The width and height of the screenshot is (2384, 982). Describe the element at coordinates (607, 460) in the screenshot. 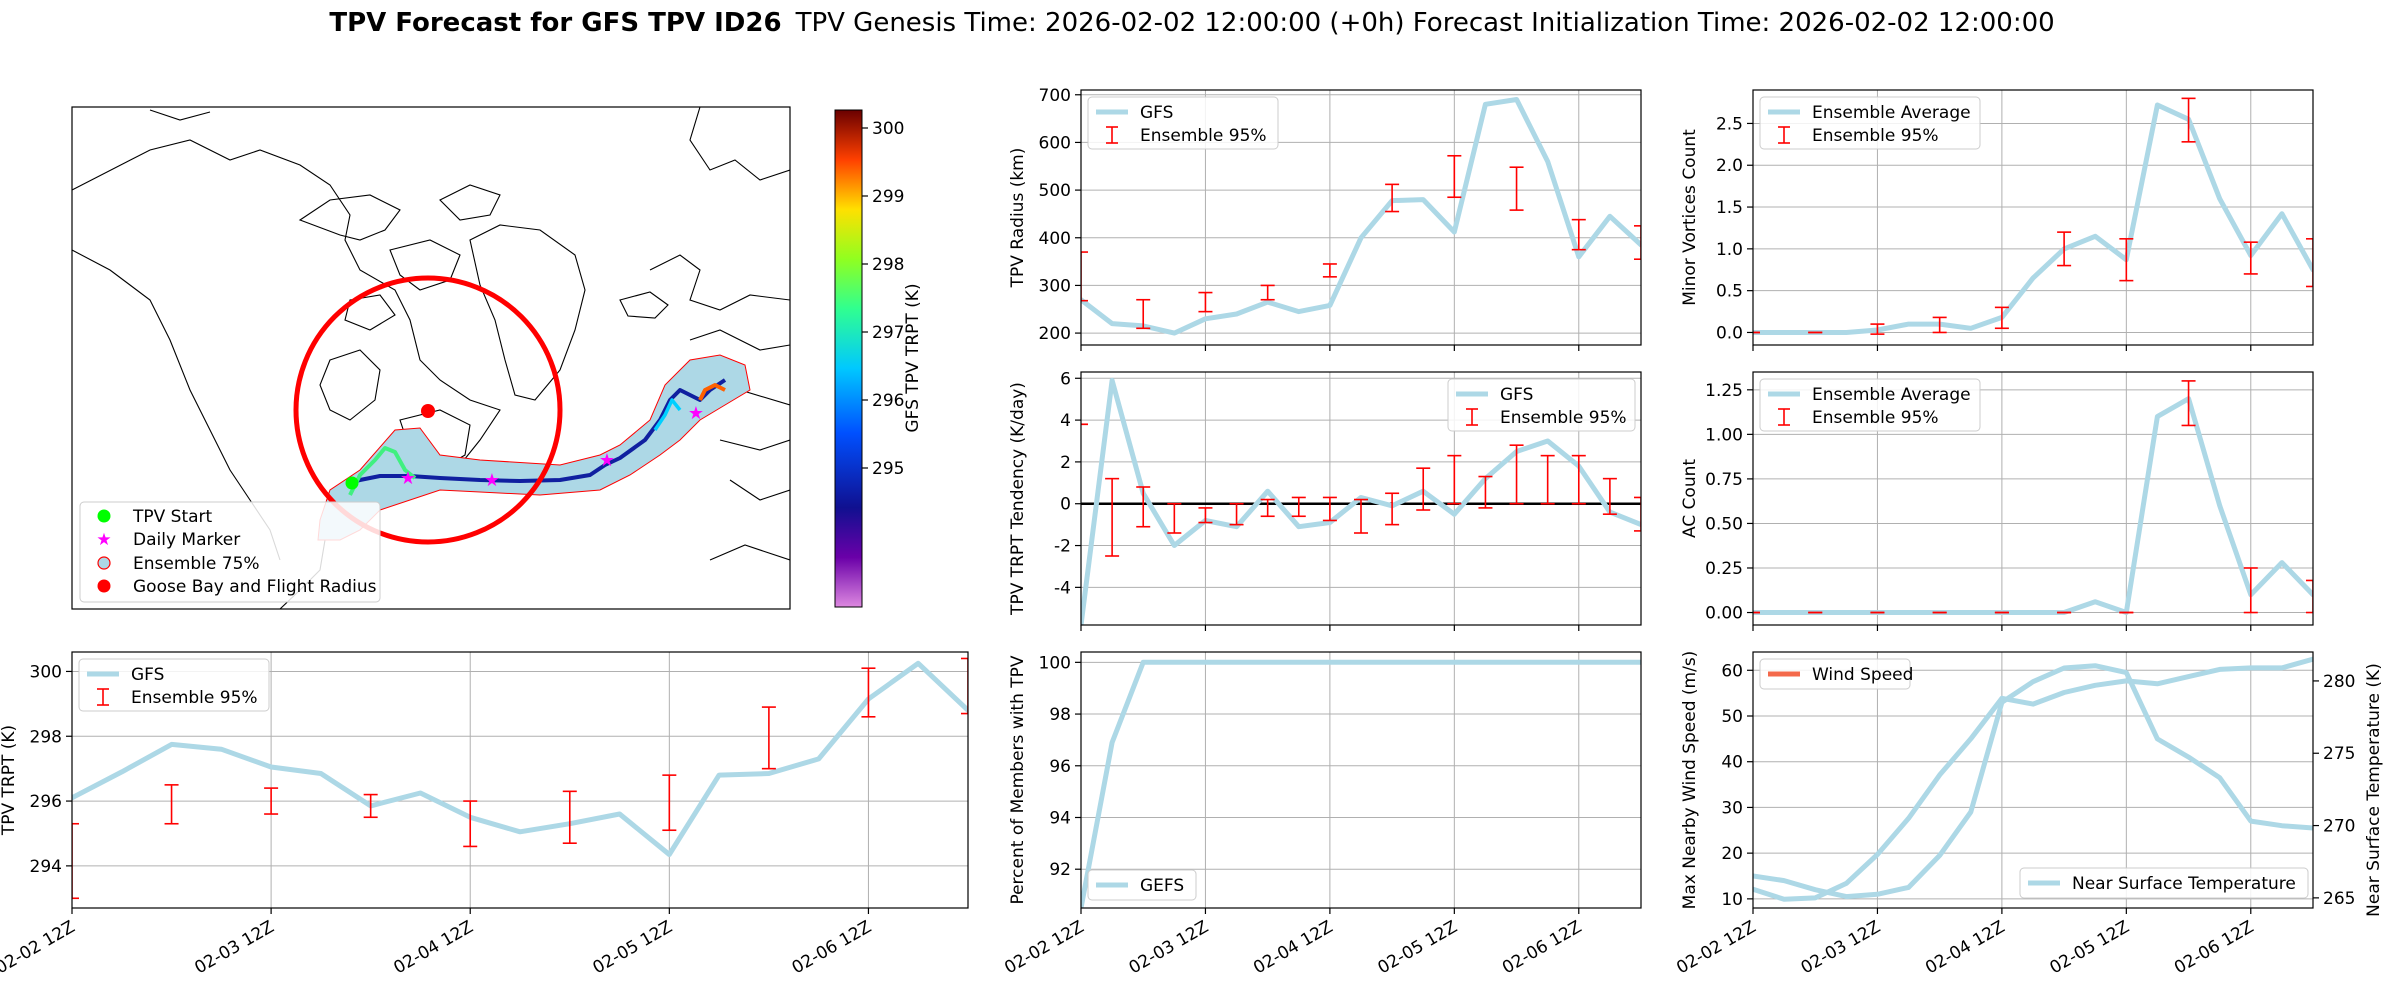

I see `daily-marker-3: ★` at that location.